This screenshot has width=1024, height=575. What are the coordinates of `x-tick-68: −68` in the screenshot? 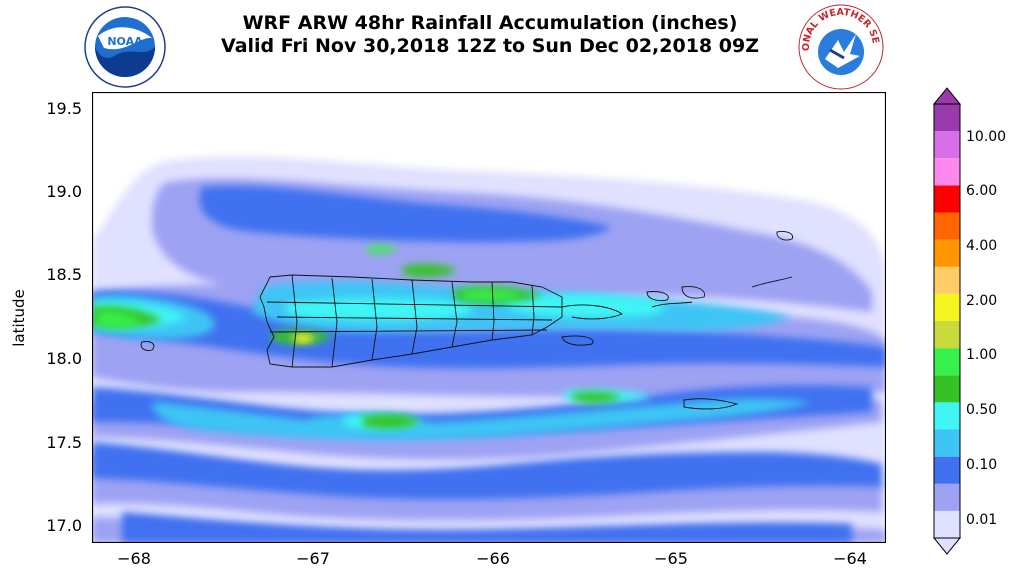 It's located at (134, 558).